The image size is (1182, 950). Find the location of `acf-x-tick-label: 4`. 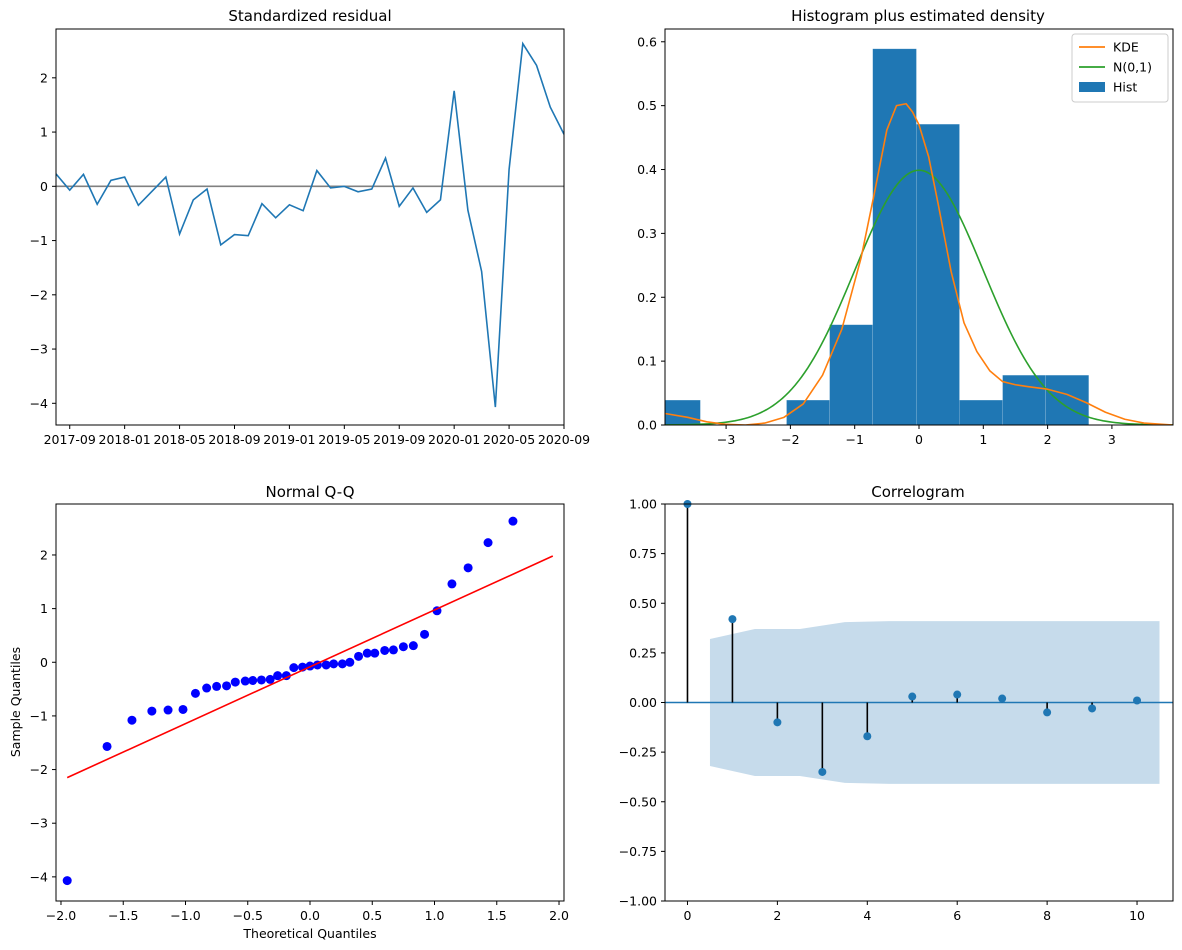

acf-x-tick-label: 4 is located at coordinates (867, 915).